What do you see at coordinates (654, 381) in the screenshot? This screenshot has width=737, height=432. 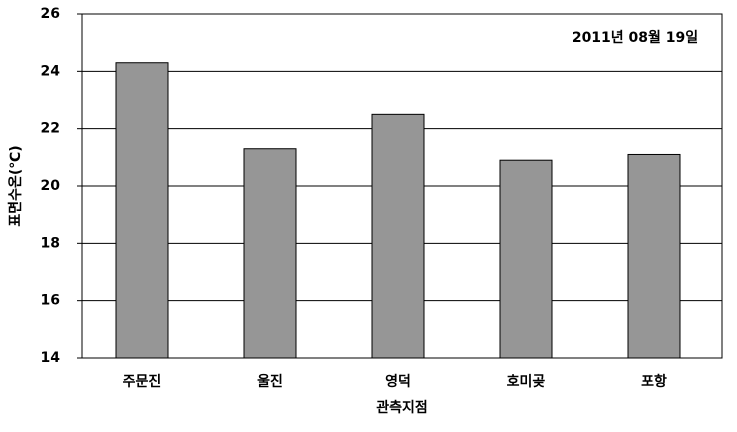 I see `x-tick-label: 포항` at bounding box center [654, 381].